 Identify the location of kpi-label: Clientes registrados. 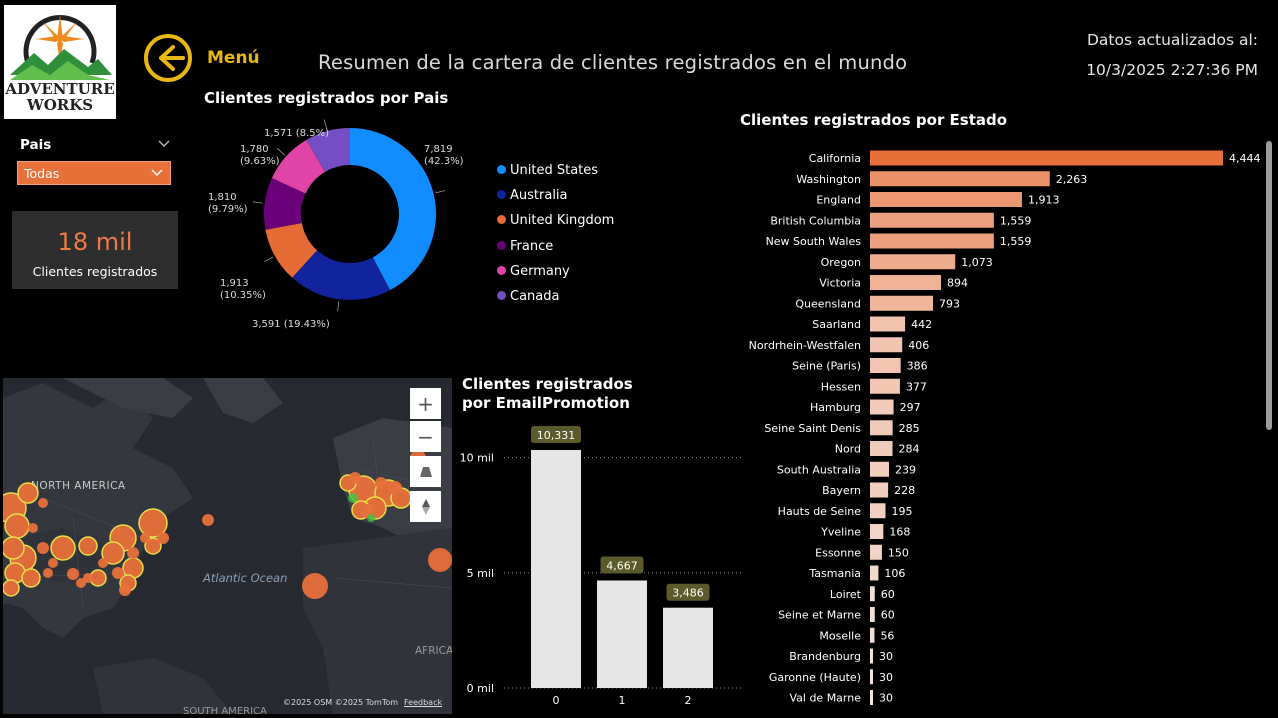
(95, 271).